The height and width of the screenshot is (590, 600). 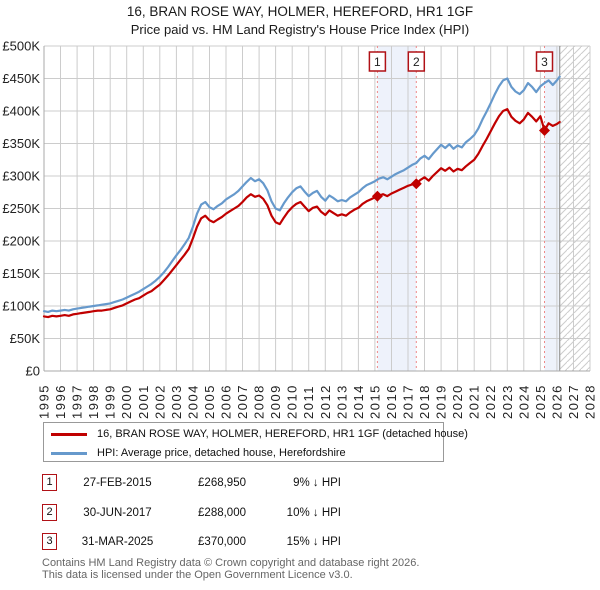 I want to click on svg-text: 2003, so click(x=176, y=401).